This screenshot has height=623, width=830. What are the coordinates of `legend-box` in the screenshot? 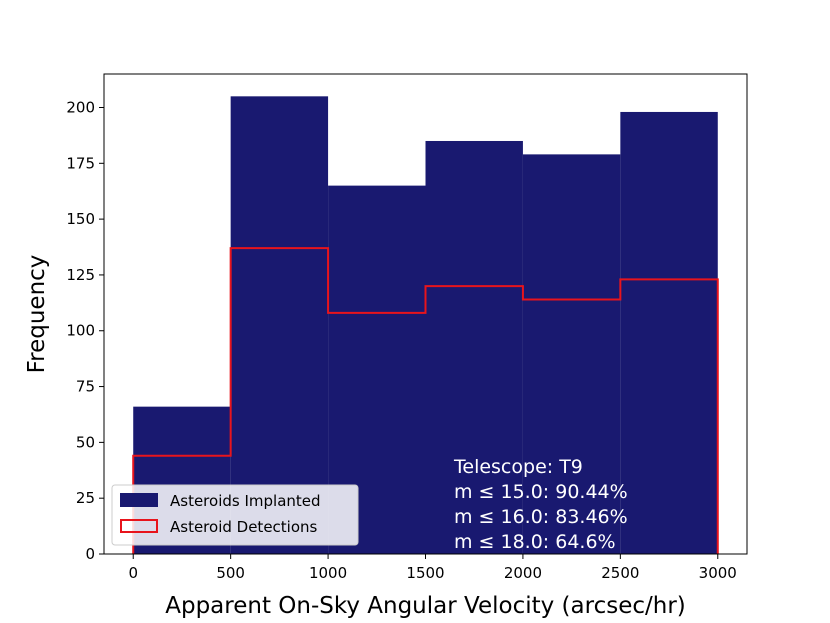 It's located at (235, 515).